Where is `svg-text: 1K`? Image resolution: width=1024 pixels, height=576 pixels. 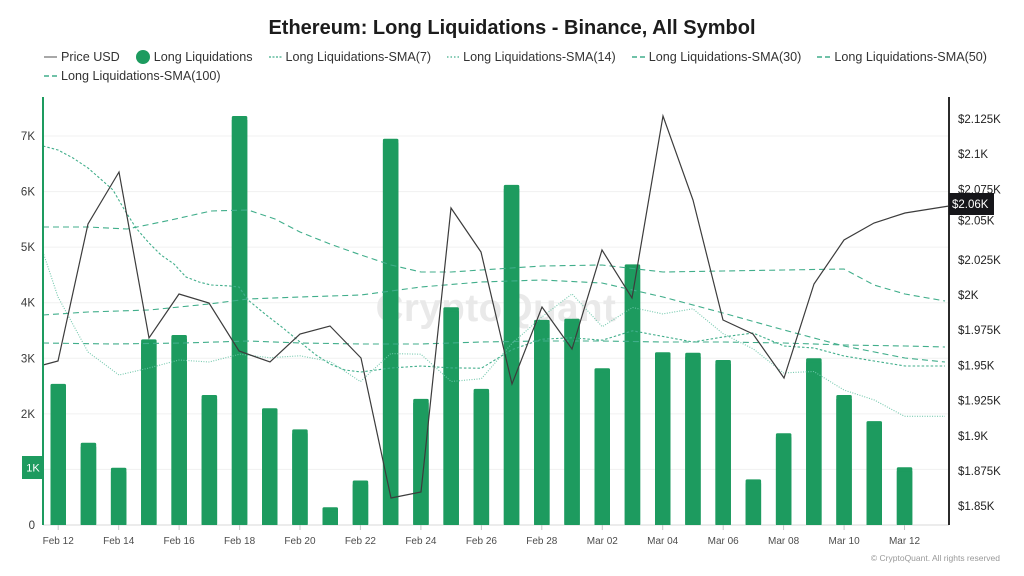 svg-text: 1K is located at coordinates (33, 469).